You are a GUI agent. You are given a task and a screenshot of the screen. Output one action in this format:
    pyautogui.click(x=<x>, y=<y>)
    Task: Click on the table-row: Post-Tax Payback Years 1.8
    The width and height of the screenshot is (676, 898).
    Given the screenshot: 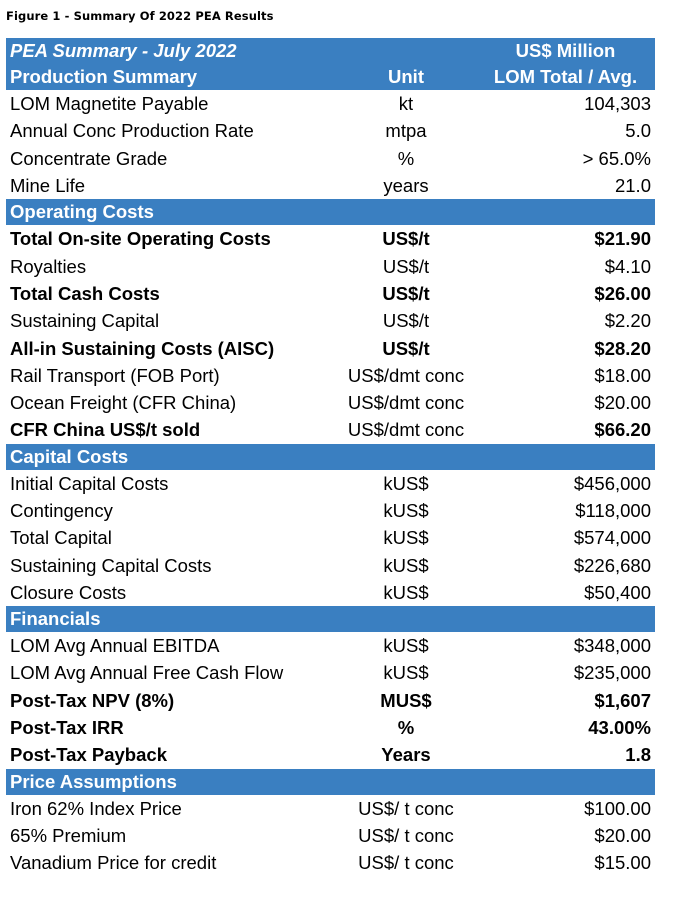 What is the action you would take?
    pyautogui.click(x=330, y=755)
    